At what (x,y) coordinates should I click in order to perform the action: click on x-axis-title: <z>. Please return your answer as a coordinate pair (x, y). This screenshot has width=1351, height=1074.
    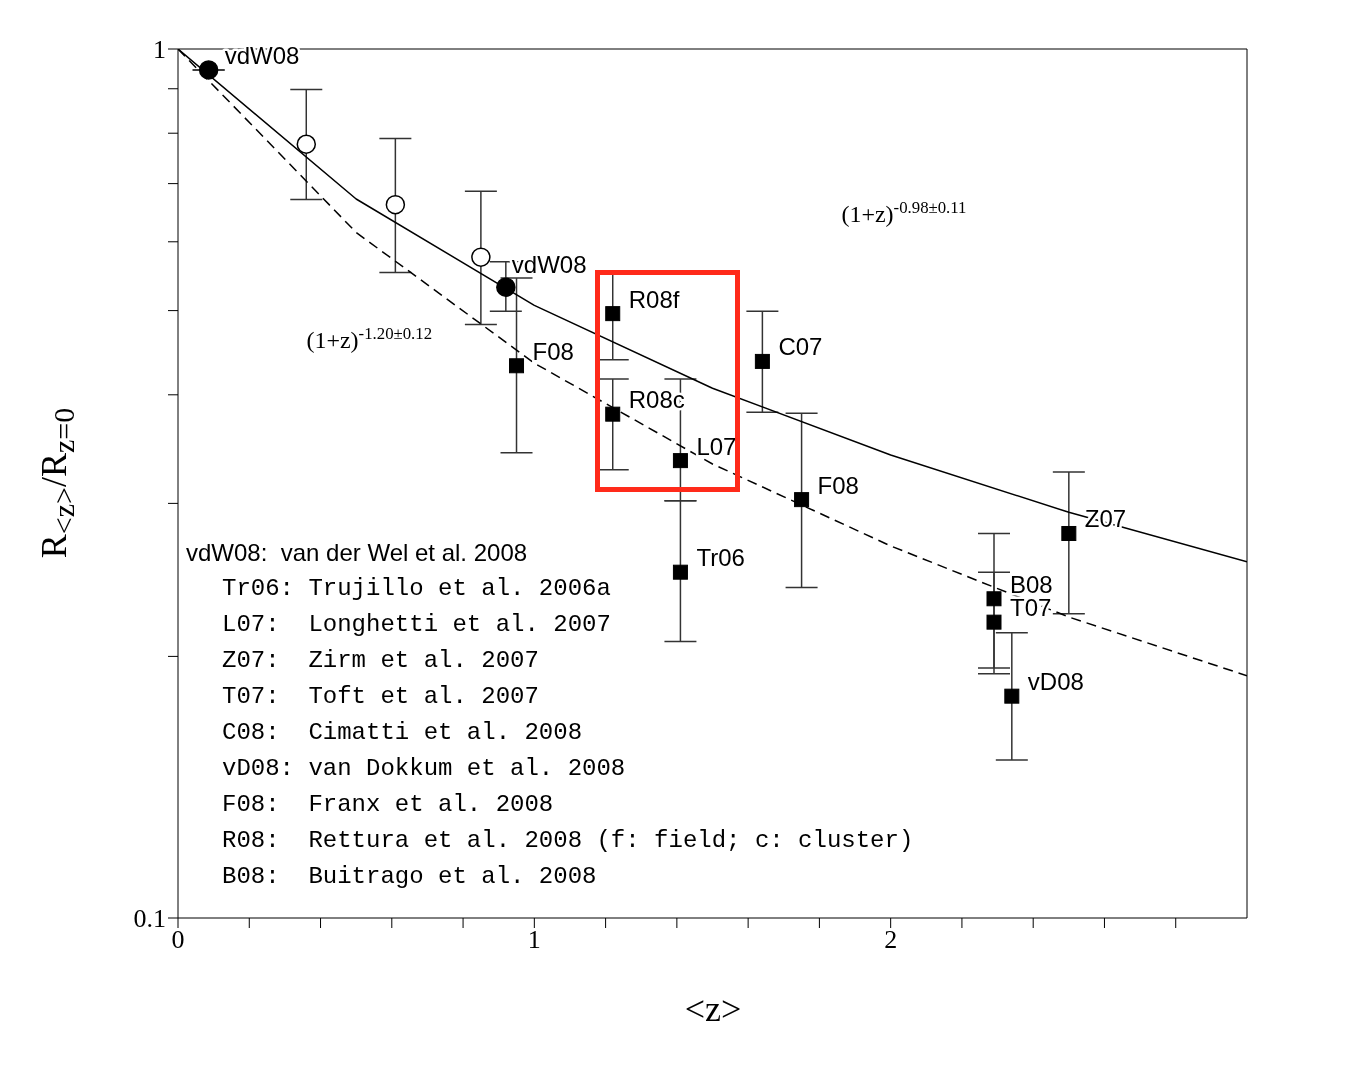
    Looking at the image, I should click on (713, 1009).